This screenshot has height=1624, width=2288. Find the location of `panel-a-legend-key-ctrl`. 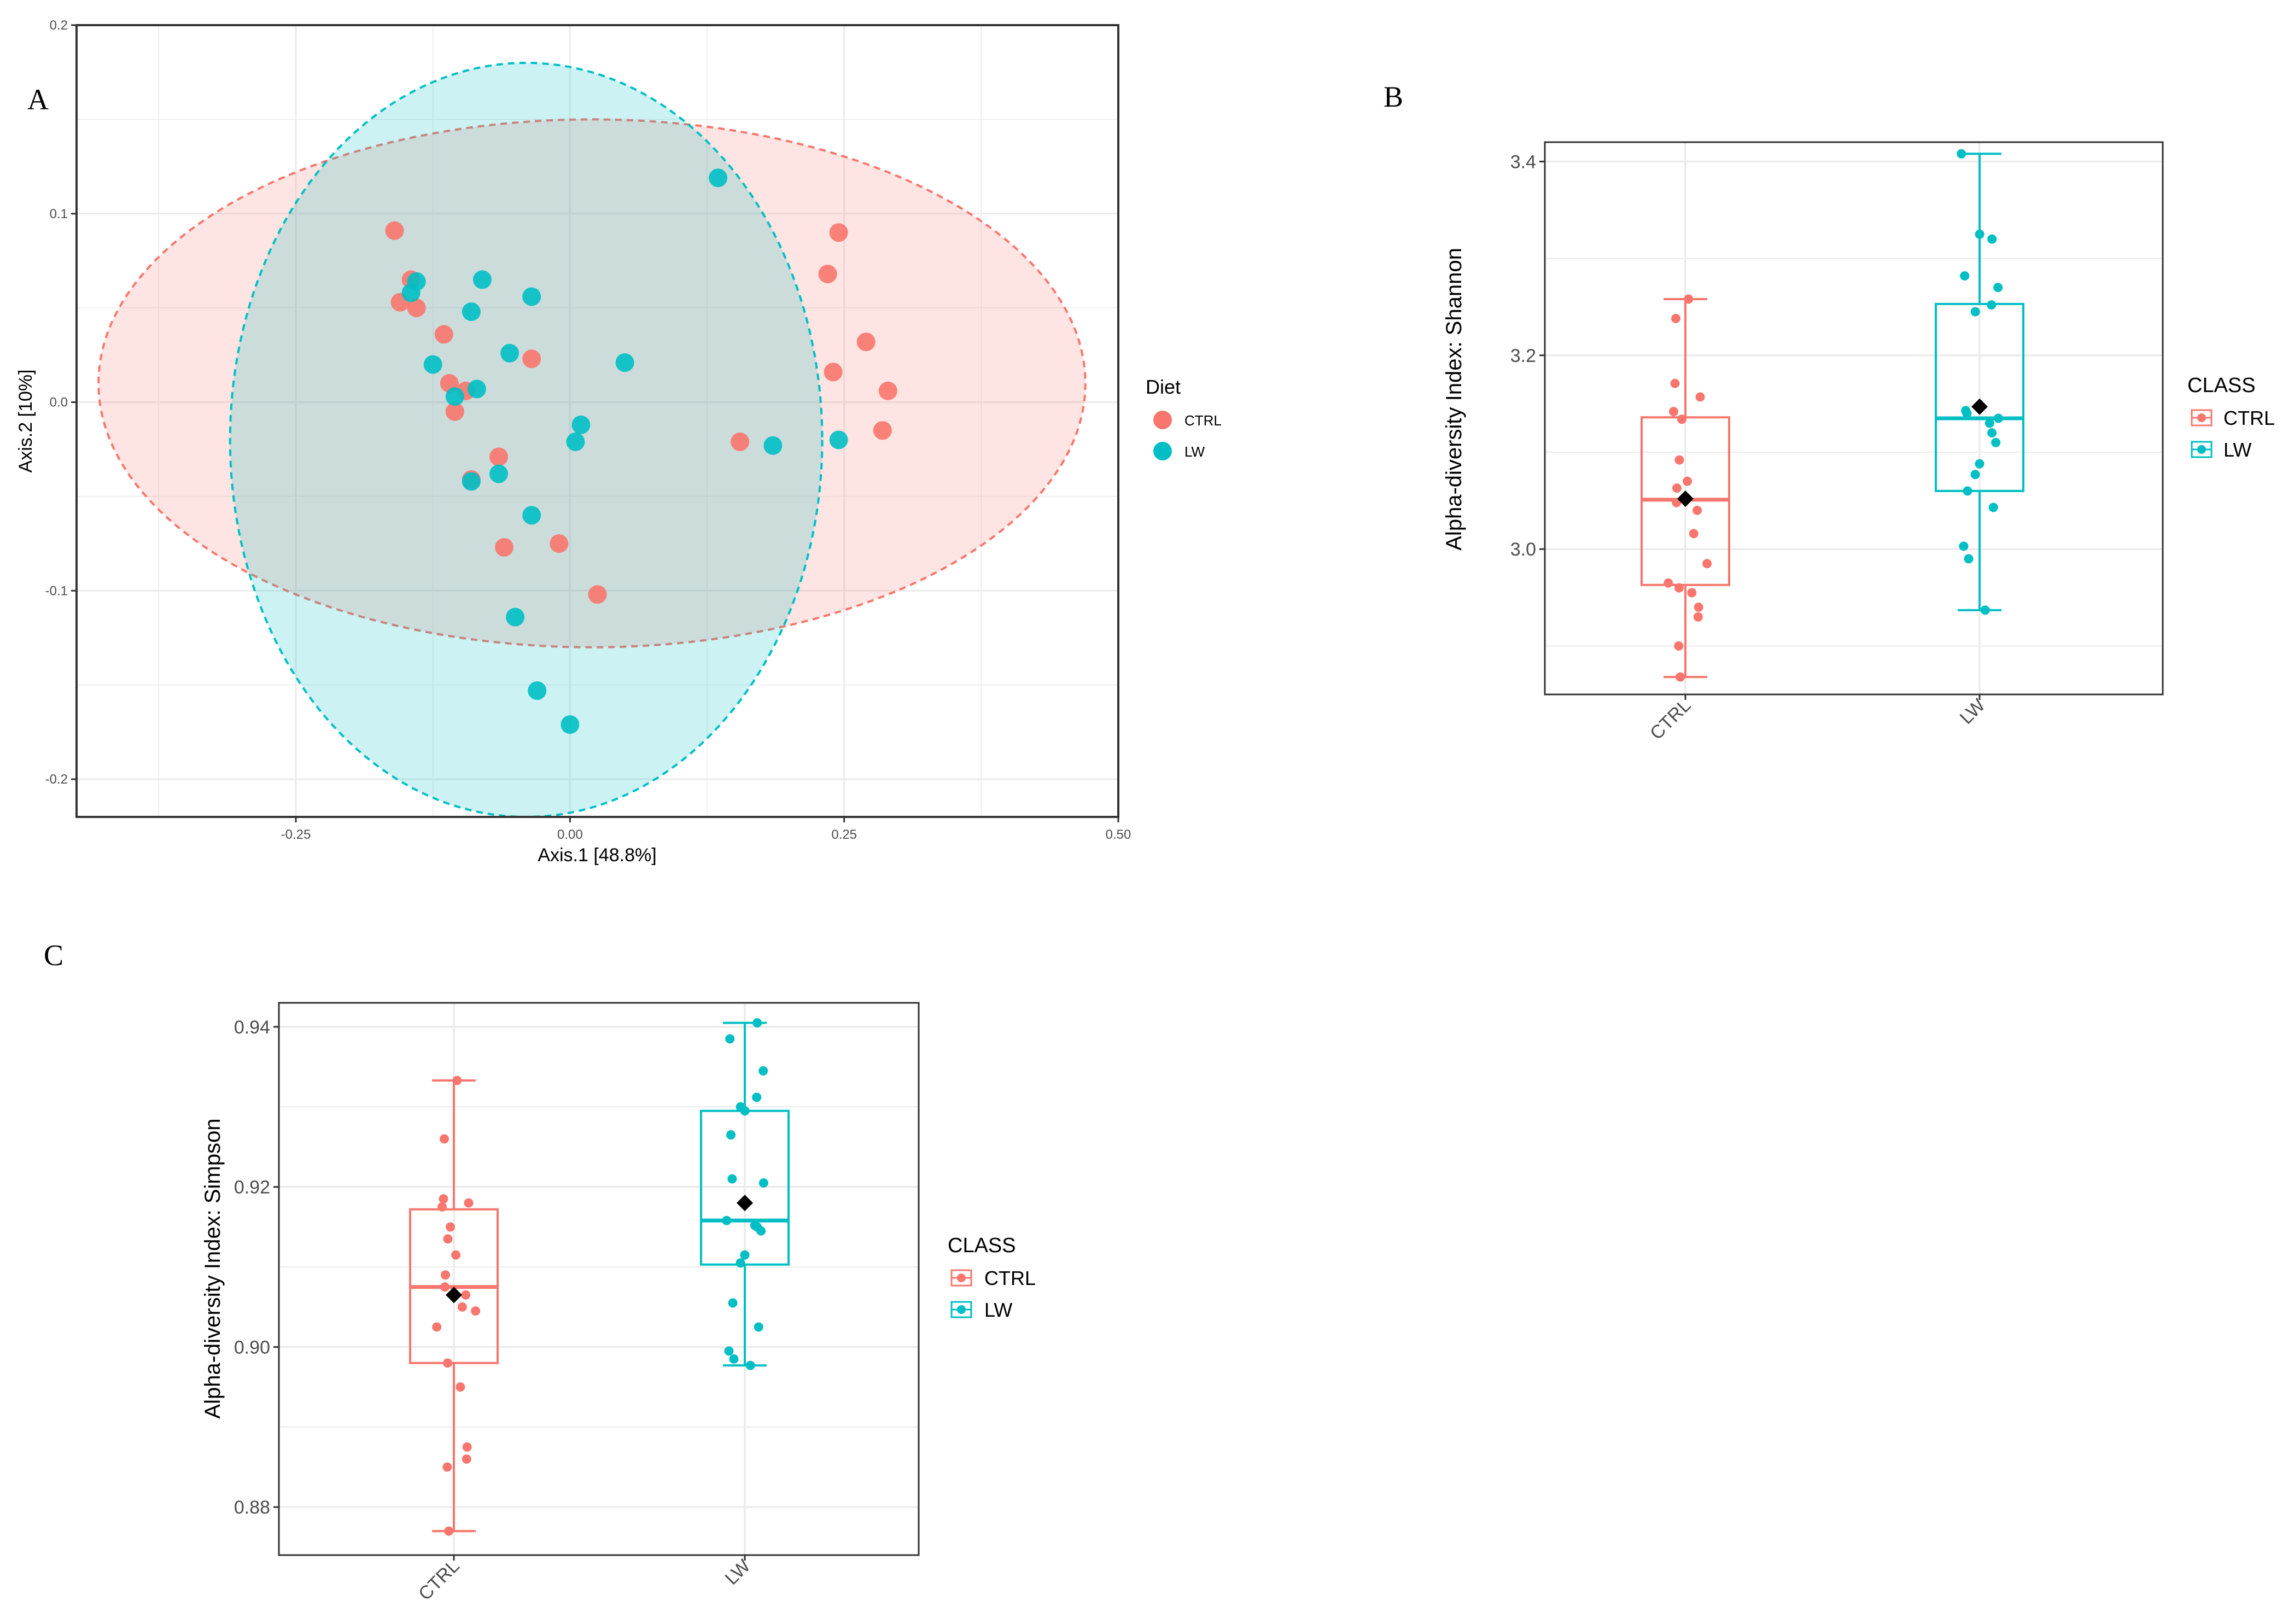

panel-a-legend-key-ctrl is located at coordinates (1163, 420).